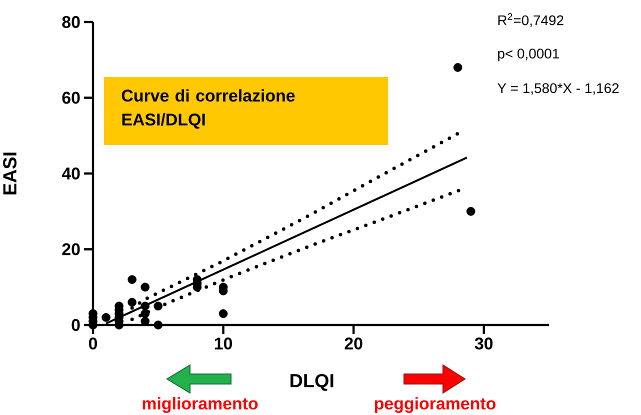 This screenshot has width=641, height=415. I want to click on annotation: p< 0,0001, so click(528, 55).